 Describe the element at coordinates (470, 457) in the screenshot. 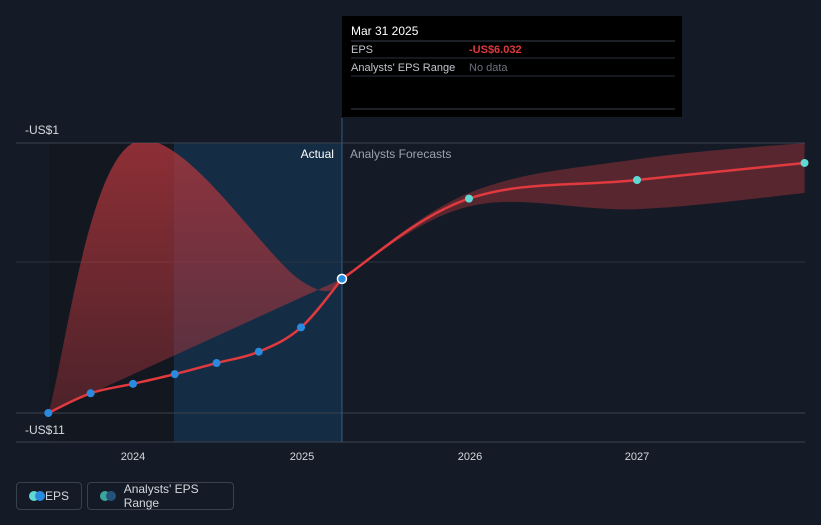

I see `x-tick-label: 2026` at that location.